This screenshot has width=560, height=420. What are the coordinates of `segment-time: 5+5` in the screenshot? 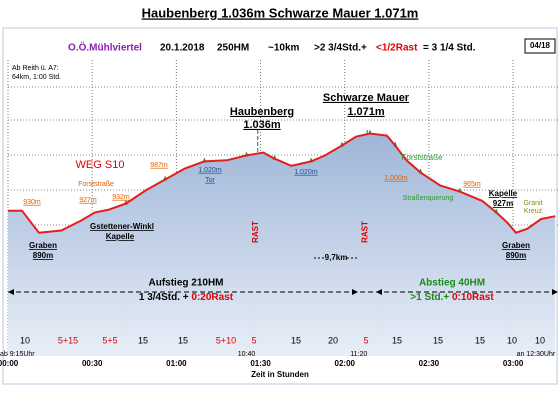 It's located at (109, 340).